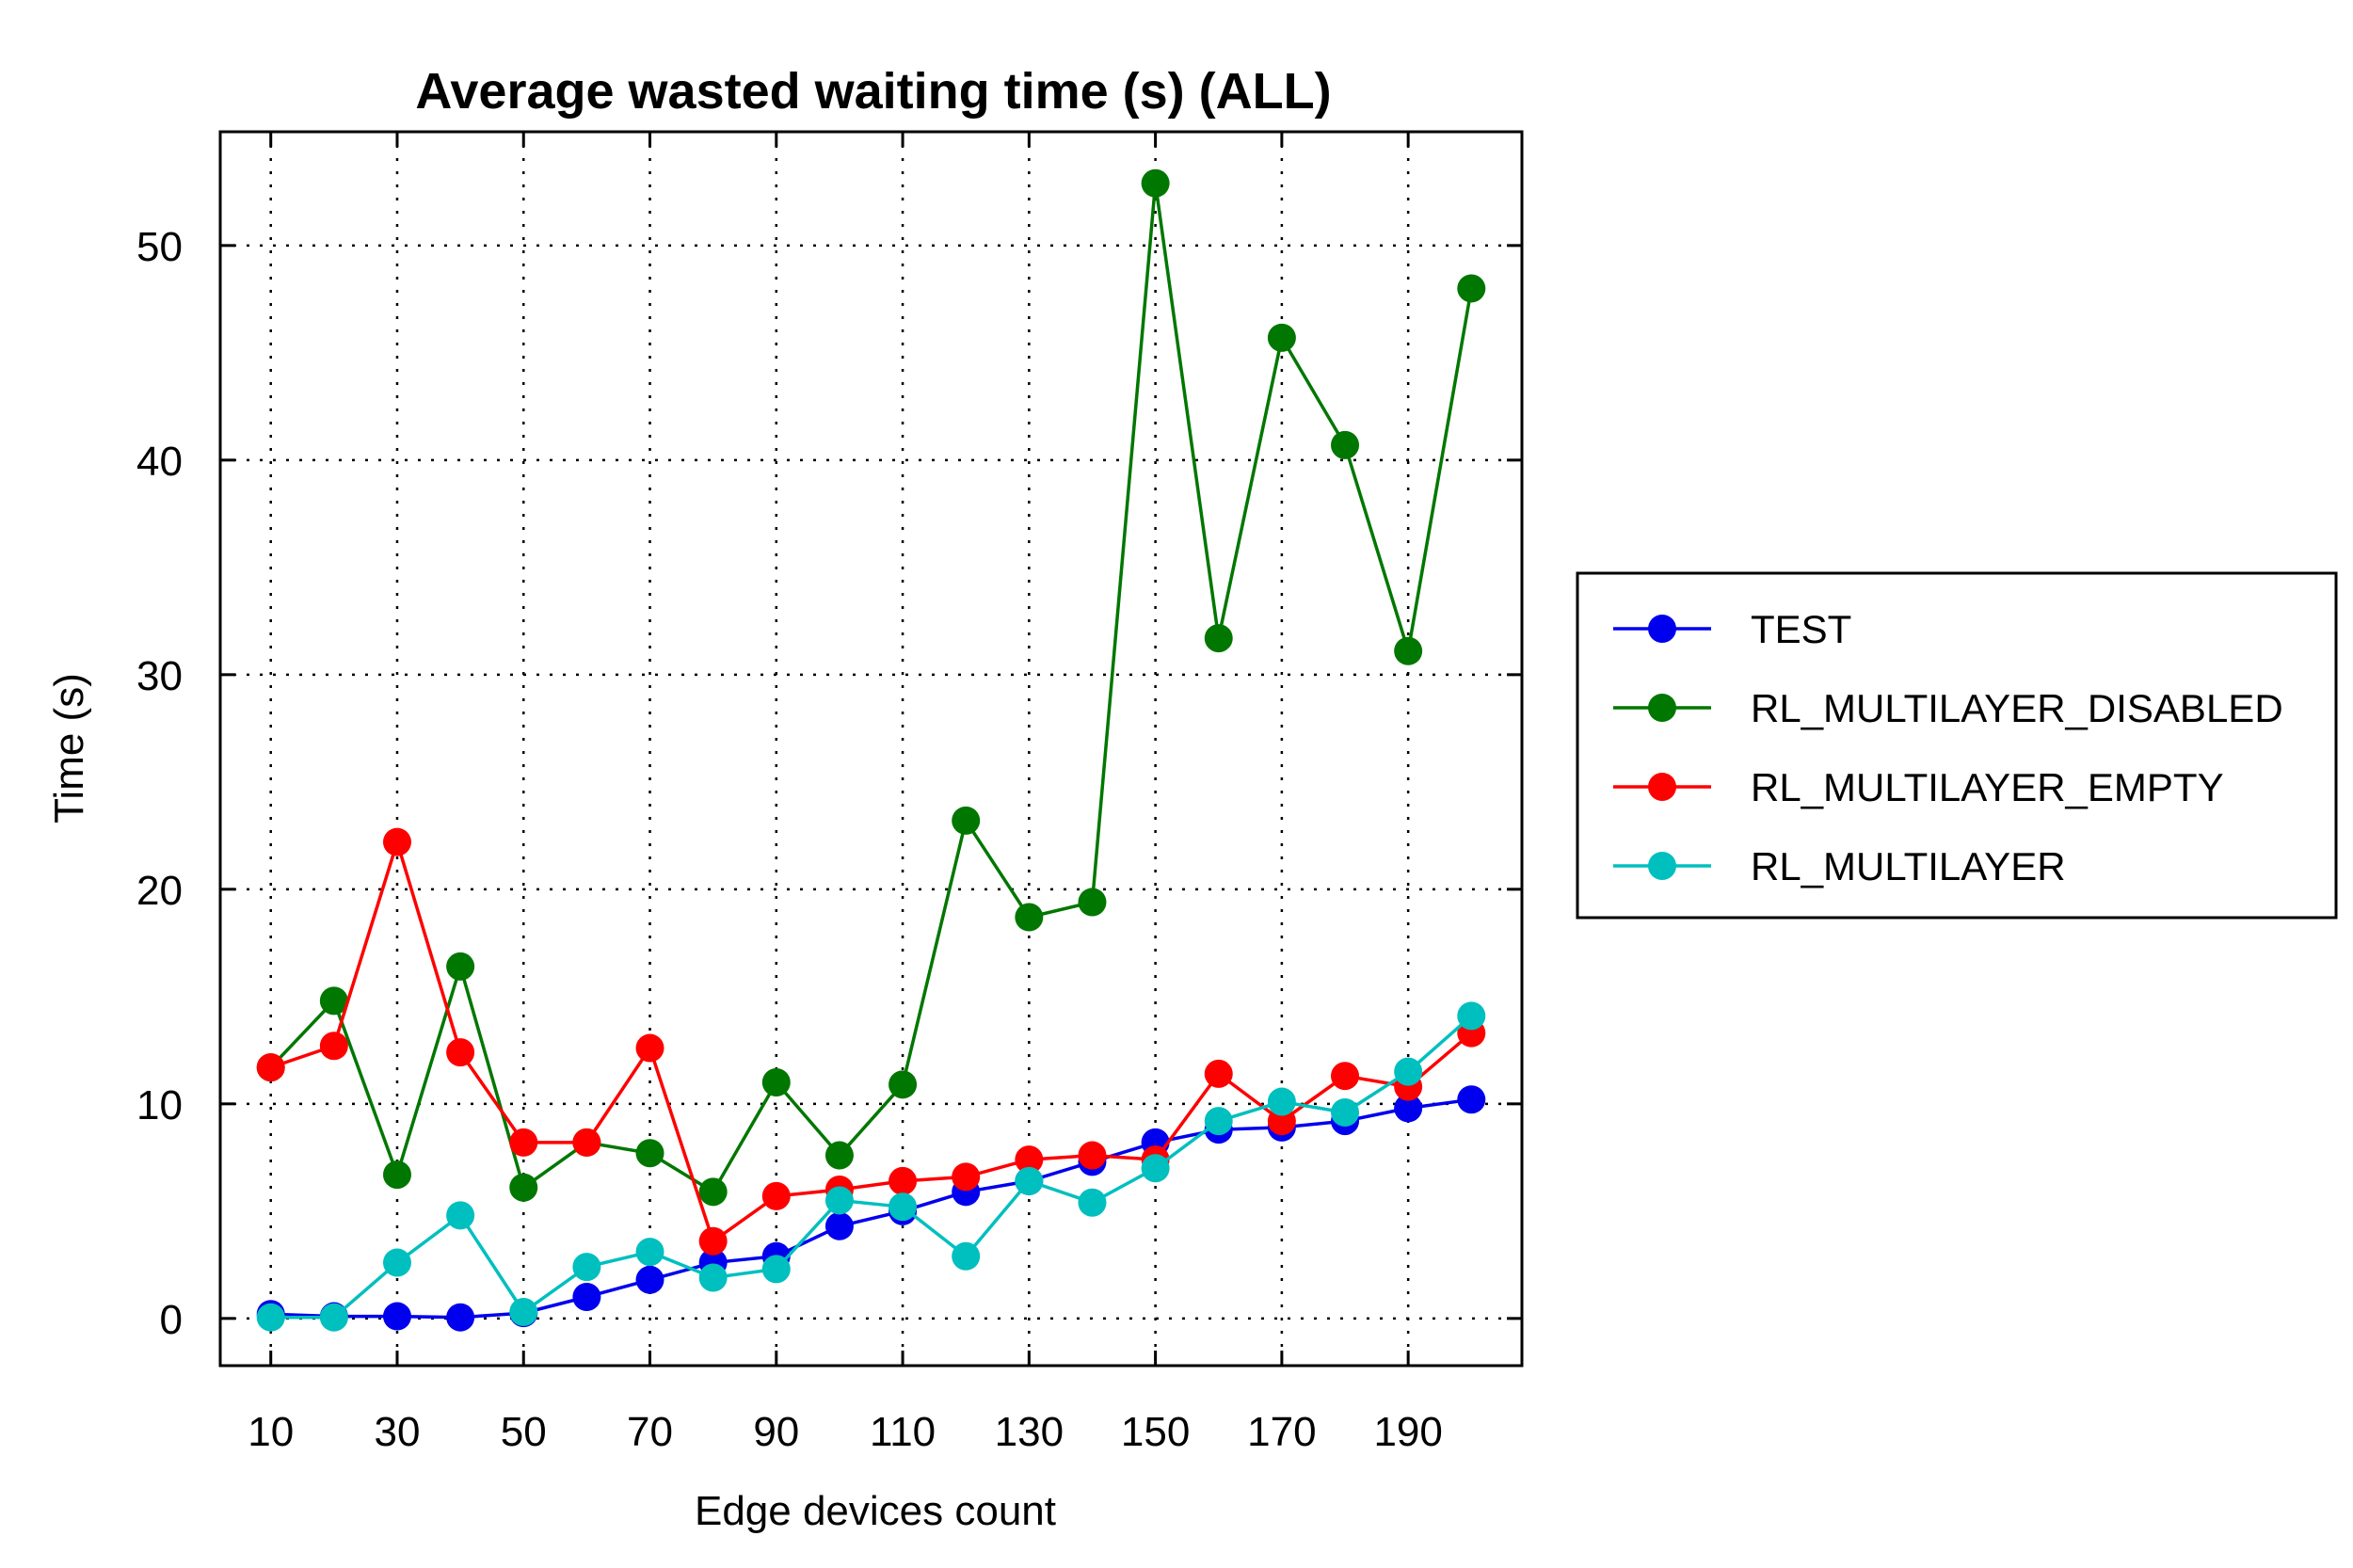  What do you see at coordinates (1282, 1432) in the screenshot?
I see `x-tick-label: 170` at bounding box center [1282, 1432].